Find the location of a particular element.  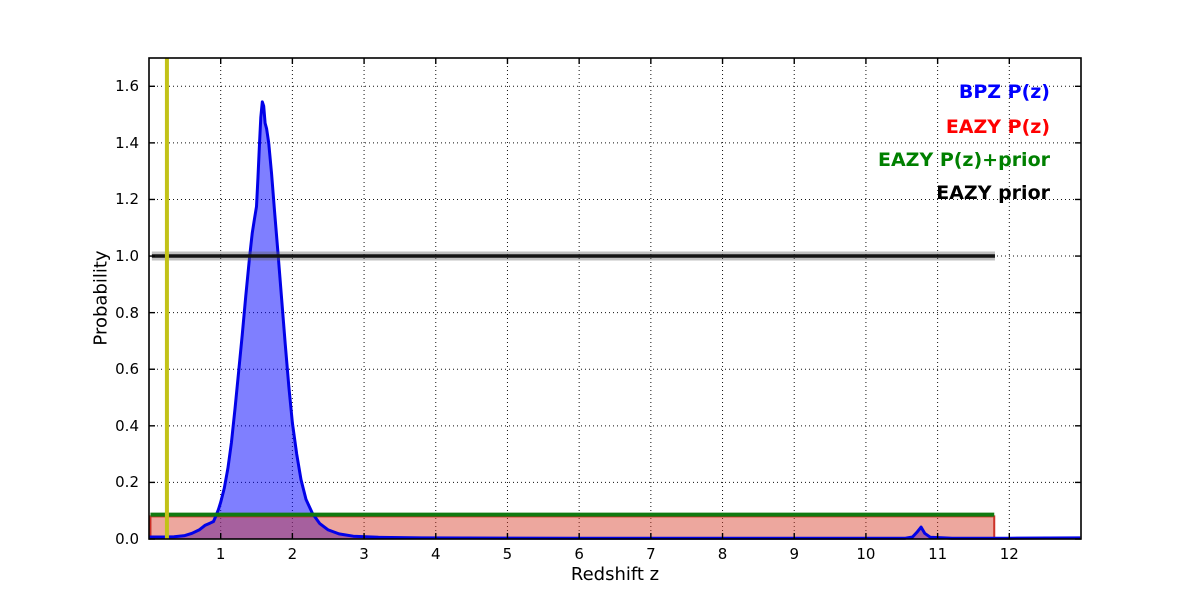

x-axis-label: Redshift z is located at coordinates (615, 574).